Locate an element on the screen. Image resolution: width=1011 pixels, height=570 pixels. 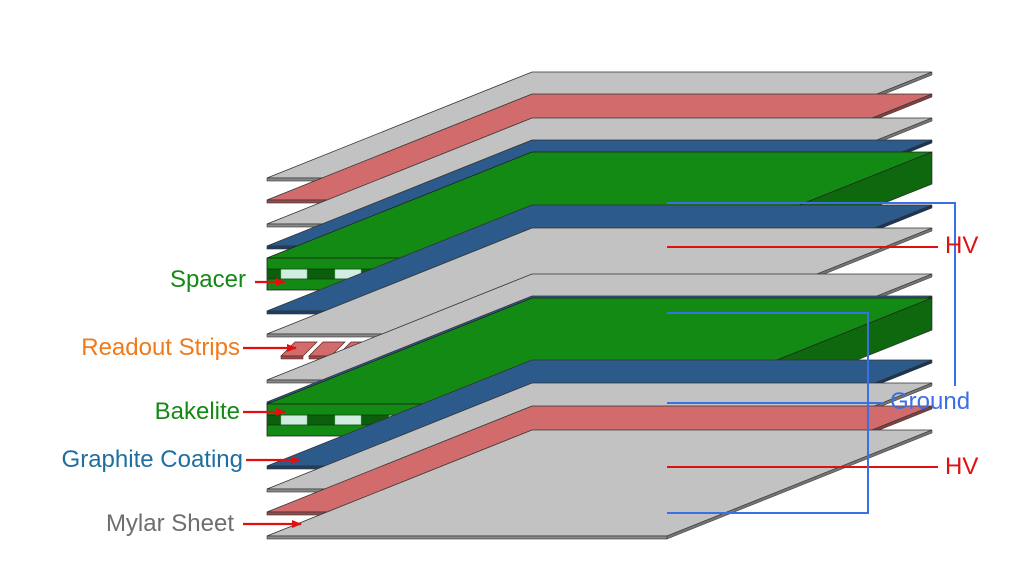
label-hv-bottom: HV is located at coordinates (962, 466).